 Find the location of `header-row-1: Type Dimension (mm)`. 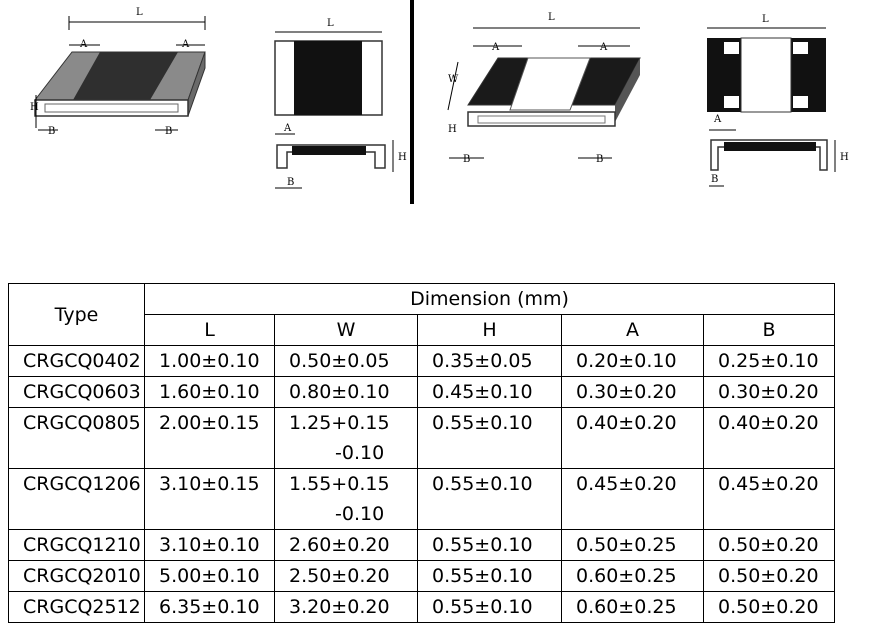

header-row-1: Type Dimension (mm) is located at coordinates (421, 314).